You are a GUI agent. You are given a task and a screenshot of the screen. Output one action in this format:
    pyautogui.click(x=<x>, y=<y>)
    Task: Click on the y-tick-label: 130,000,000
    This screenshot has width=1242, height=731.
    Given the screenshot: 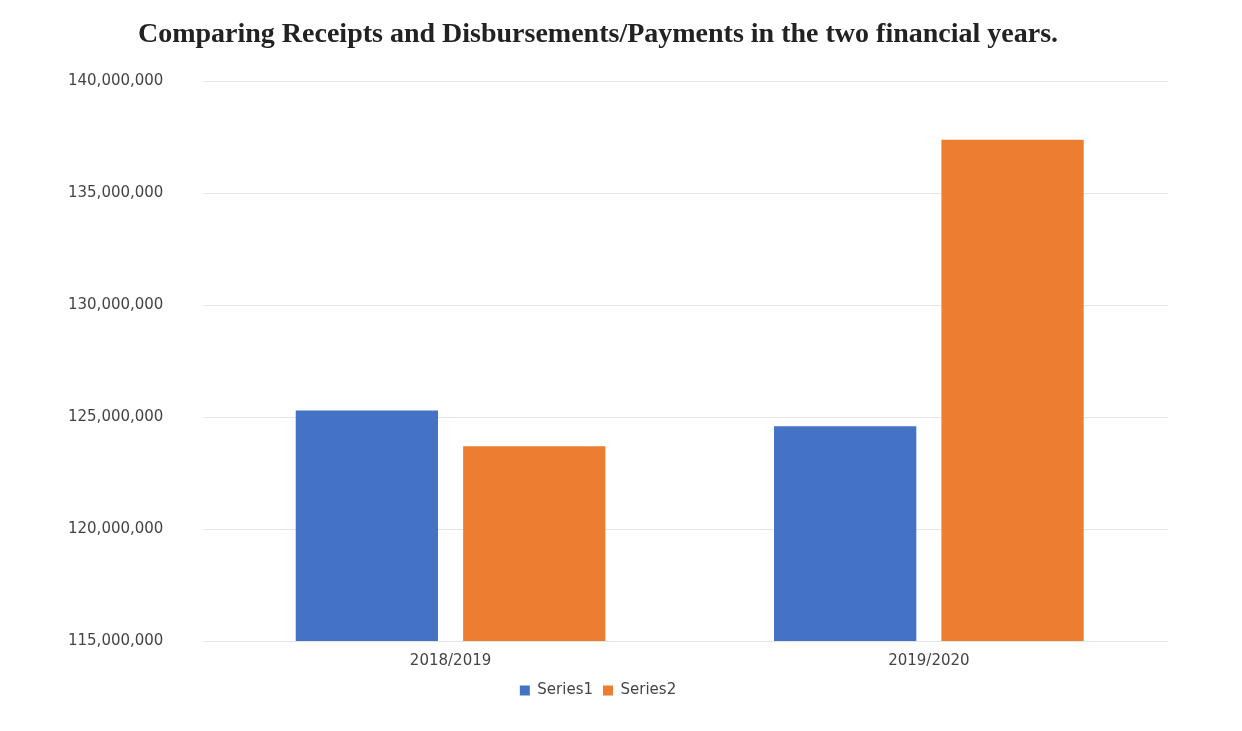 What is the action you would take?
    pyautogui.click(x=115, y=304)
    